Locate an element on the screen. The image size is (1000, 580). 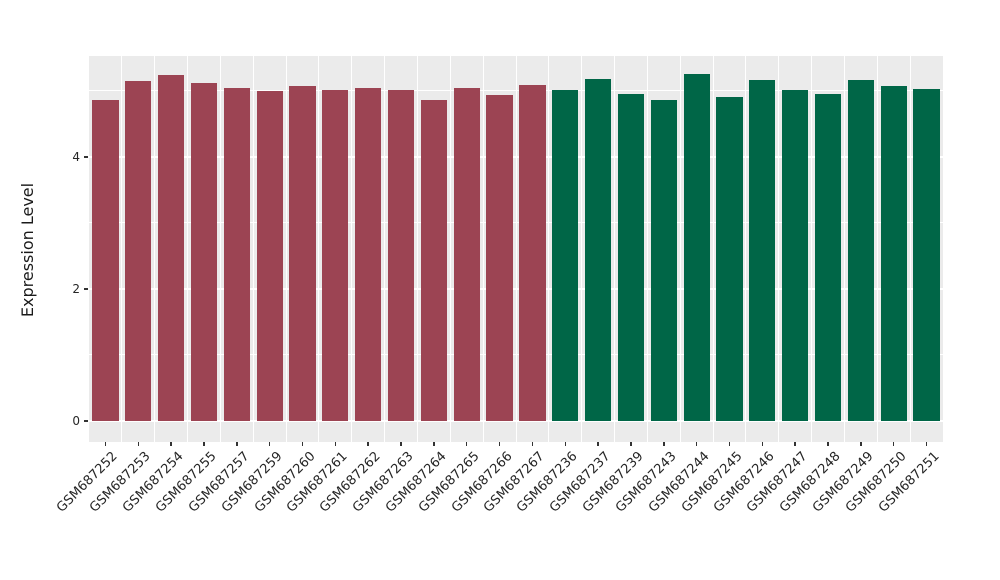
gridline-minor-x22 is located at coordinates (812, 249).